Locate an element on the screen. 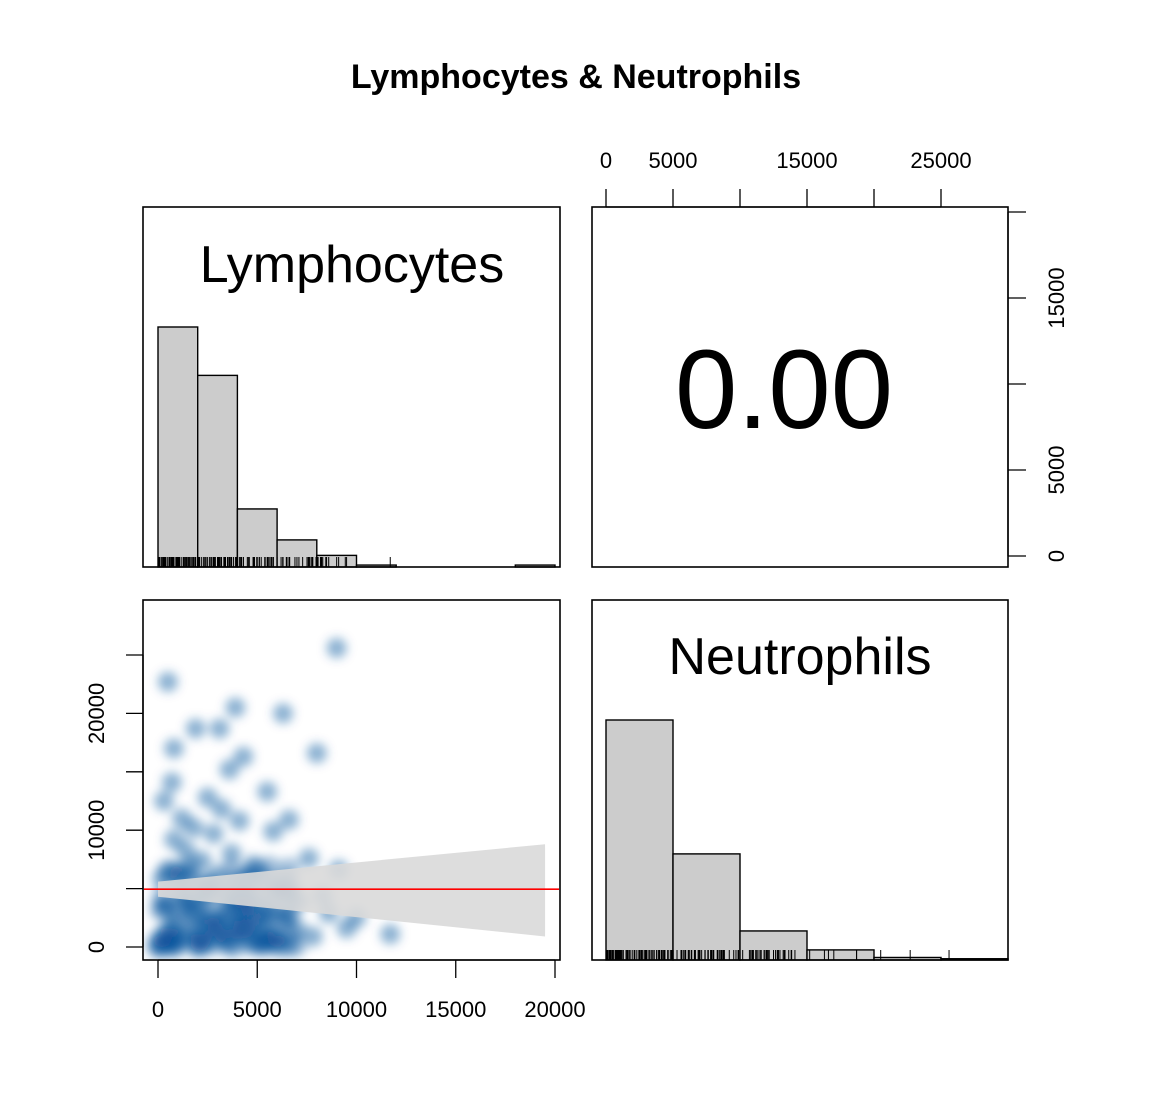  top-axis-tick-label: 0 is located at coordinates (606, 160).